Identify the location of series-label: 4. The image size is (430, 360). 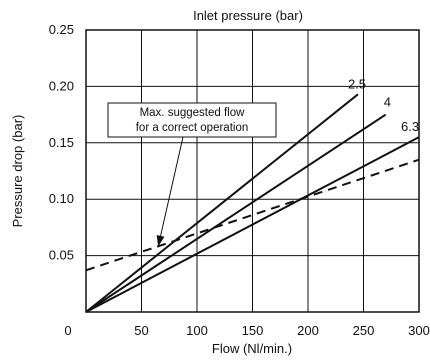
(387, 102).